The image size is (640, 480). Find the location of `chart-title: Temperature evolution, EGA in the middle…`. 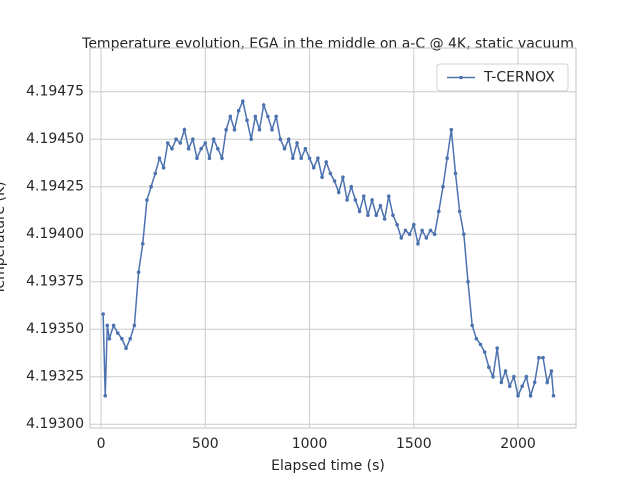

chart-title: Temperature evolution, EGA in the middle… is located at coordinates (327, 44).